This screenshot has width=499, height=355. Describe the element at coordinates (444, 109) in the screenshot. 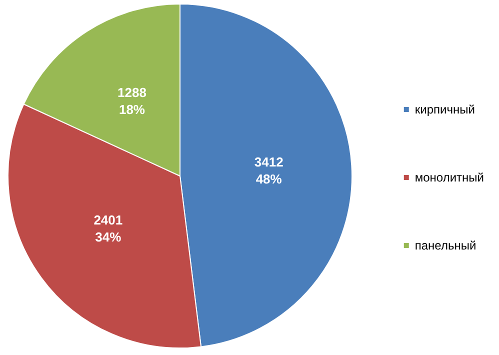

I see `legend-label: кирпичный` at that location.